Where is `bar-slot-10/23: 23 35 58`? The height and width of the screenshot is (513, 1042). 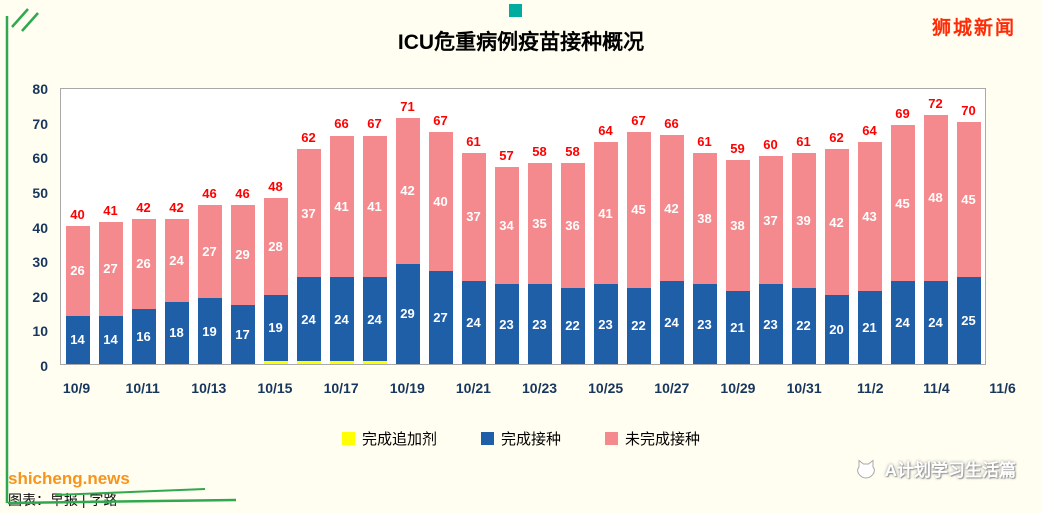 bar-slot-10/23: 23 35 58 is located at coordinates (539, 226).